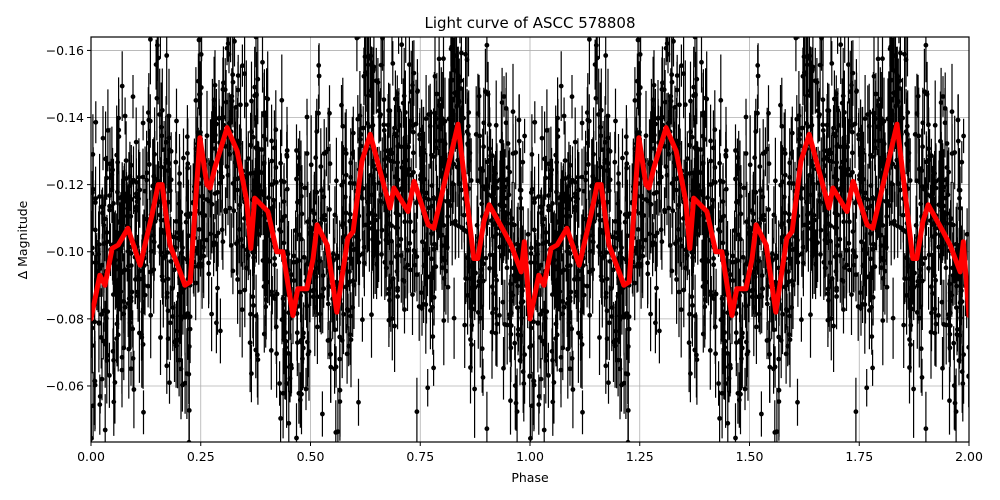  I want to click on x-tick-label: 0.75, so click(420, 456).